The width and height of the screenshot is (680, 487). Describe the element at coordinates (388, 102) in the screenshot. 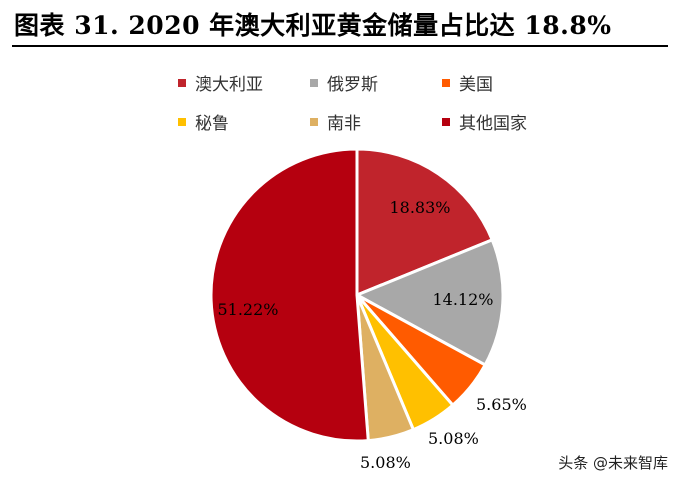

I see `chart-legend: 澳大利亚 俄罗斯 美国 秘鲁 南非 其他国家` at that location.